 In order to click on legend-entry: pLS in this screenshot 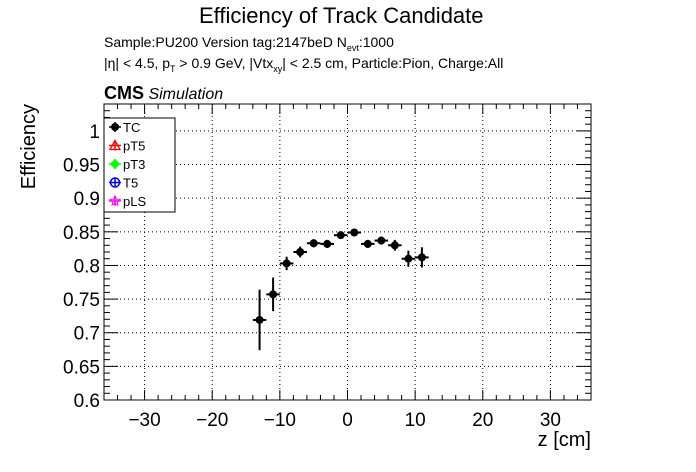, I will do `click(127, 201)`.